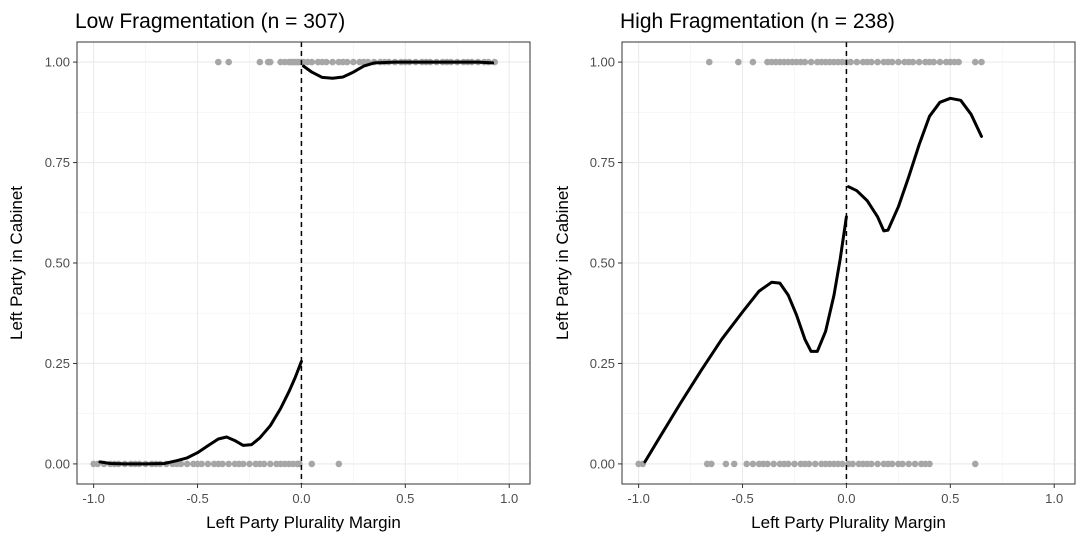 The height and width of the screenshot is (537, 1080). I want to click on panel-title: Low Fragmentation (n = 307), so click(210, 21).